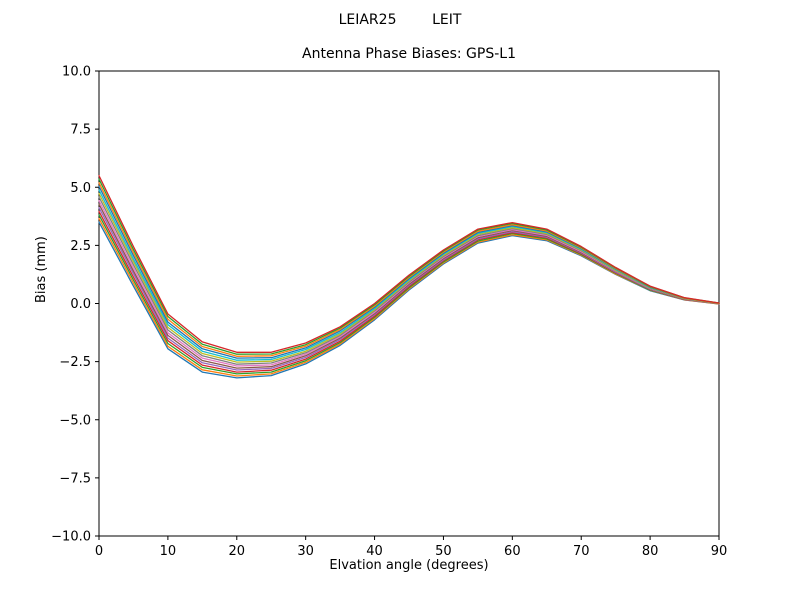  What do you see at coordinates (99, 551) in the screenshot?
I see `x-tick-label: 0` at bounding box center [99, 551].